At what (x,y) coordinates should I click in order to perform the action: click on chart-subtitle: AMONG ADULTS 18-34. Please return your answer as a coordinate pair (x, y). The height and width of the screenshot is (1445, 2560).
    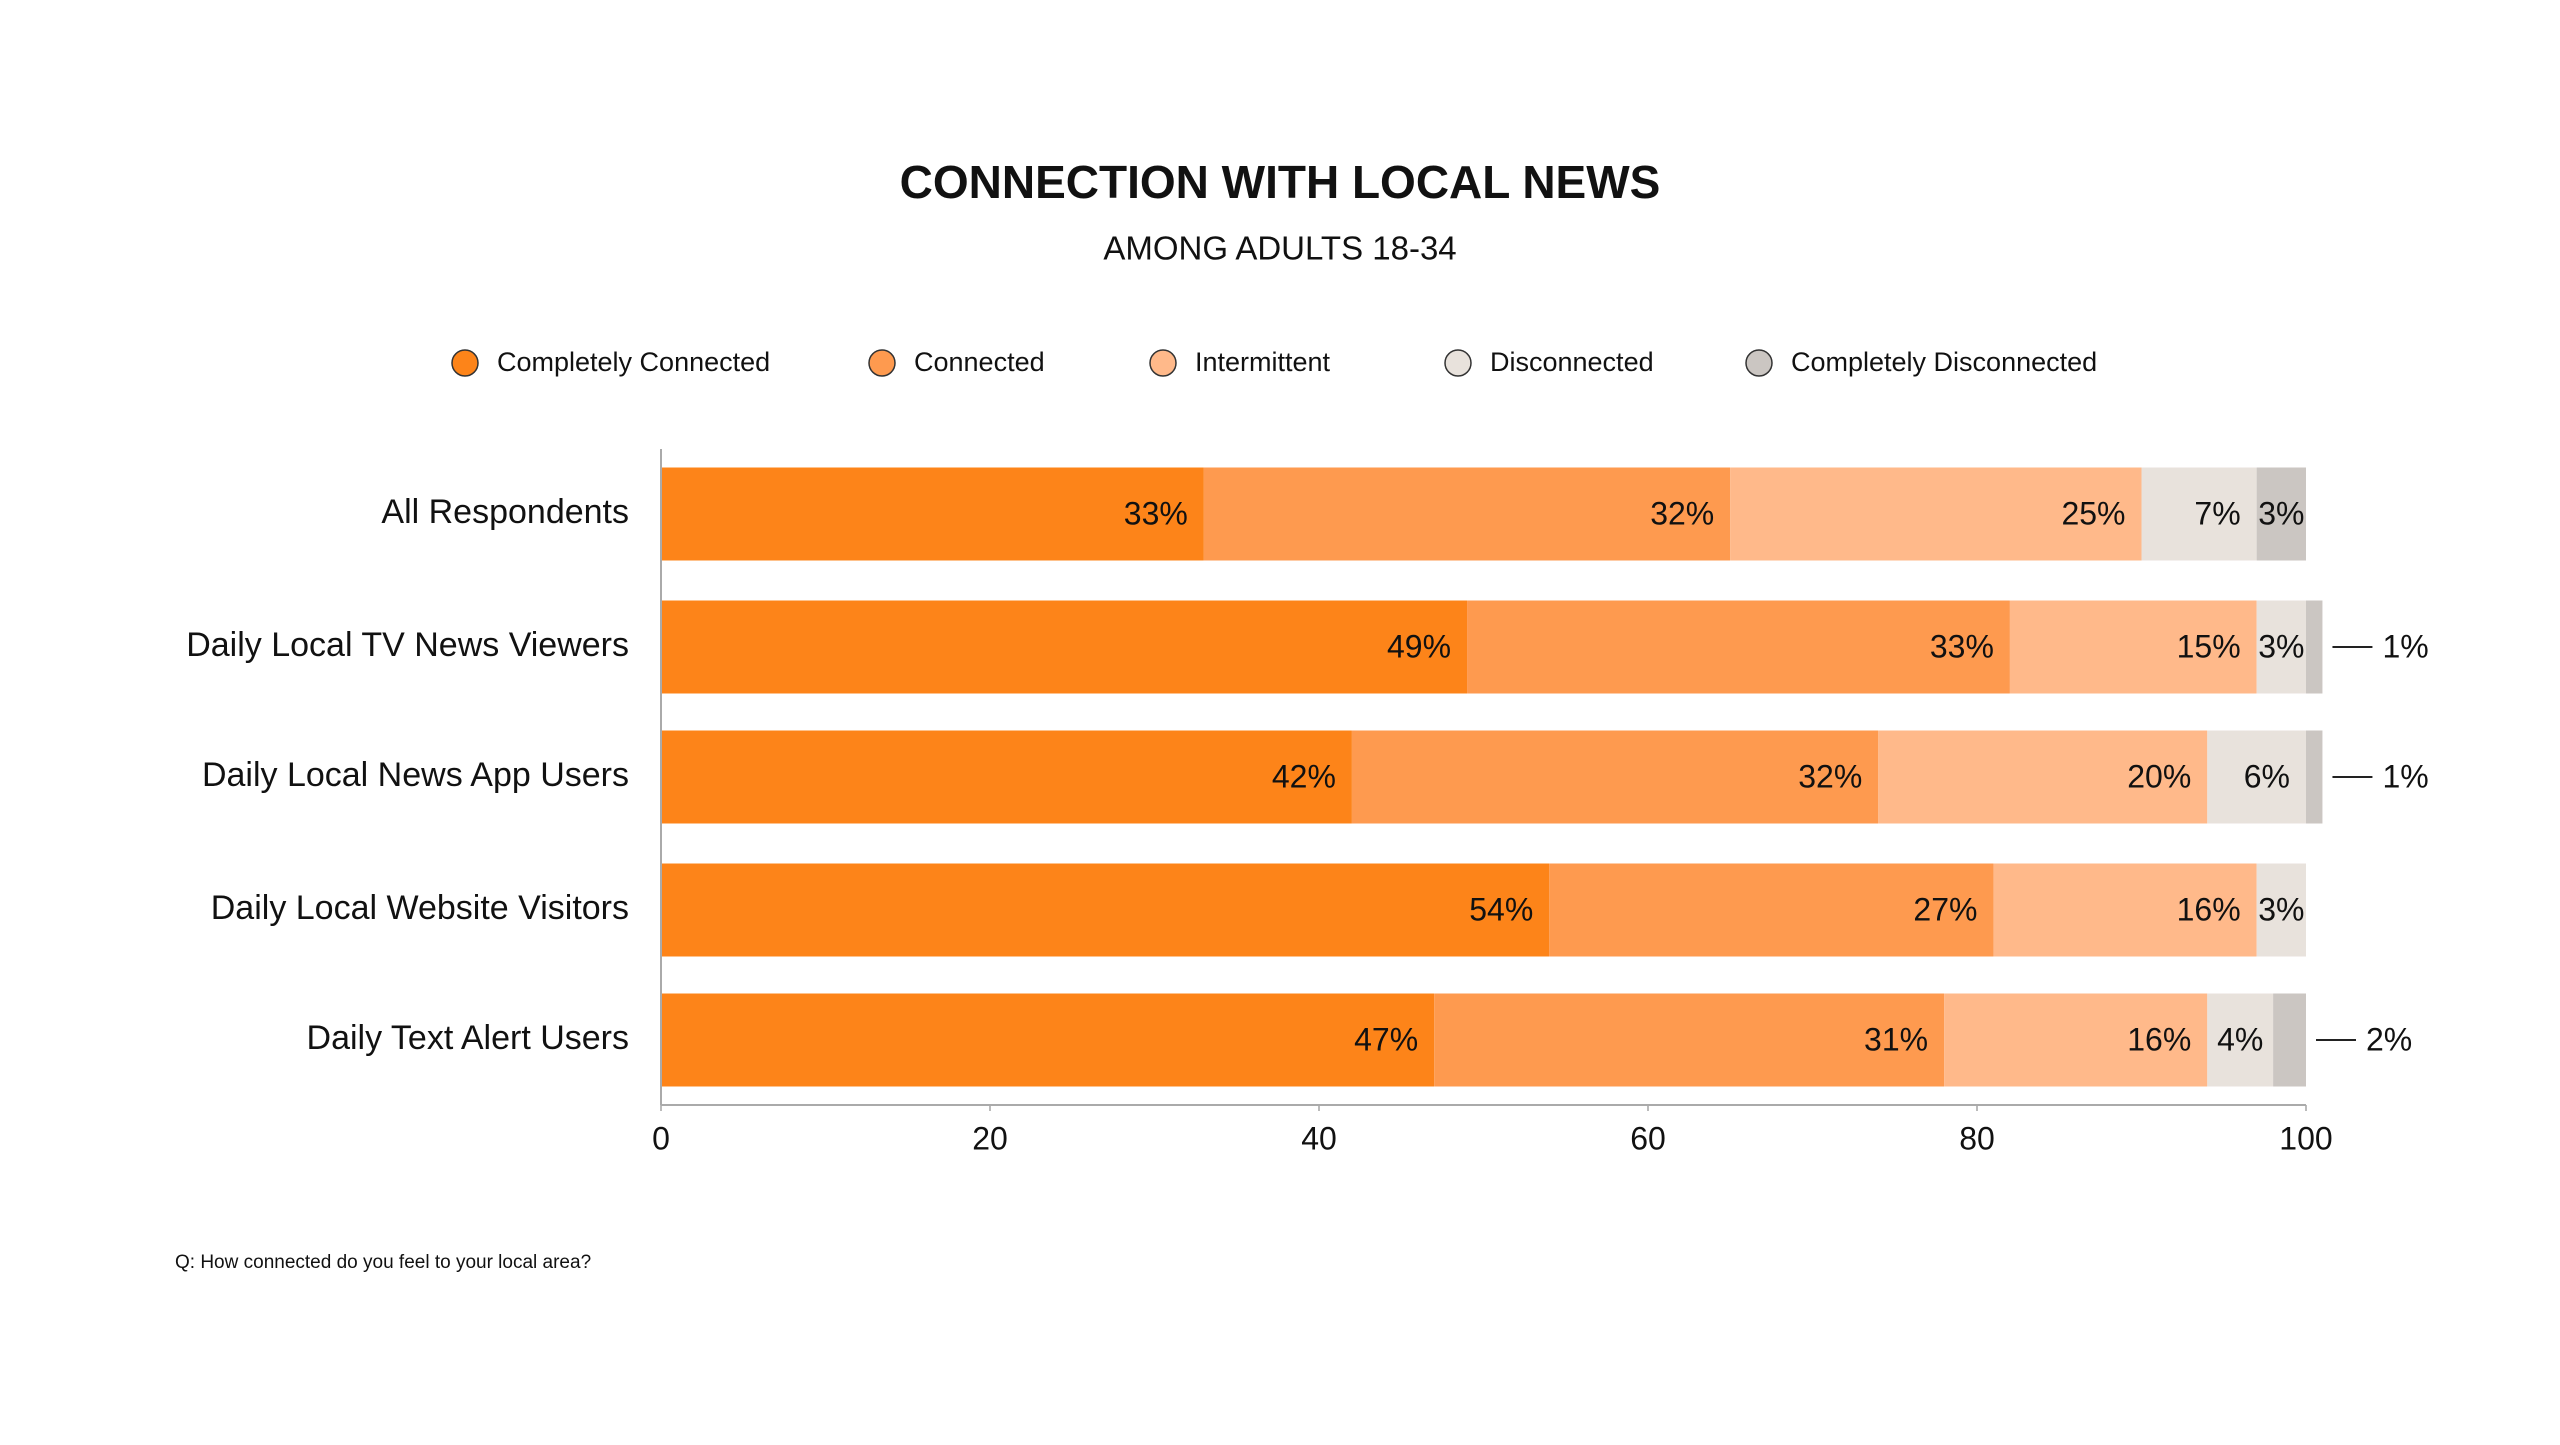
    Looking at the image, I should click on (1279, 248).